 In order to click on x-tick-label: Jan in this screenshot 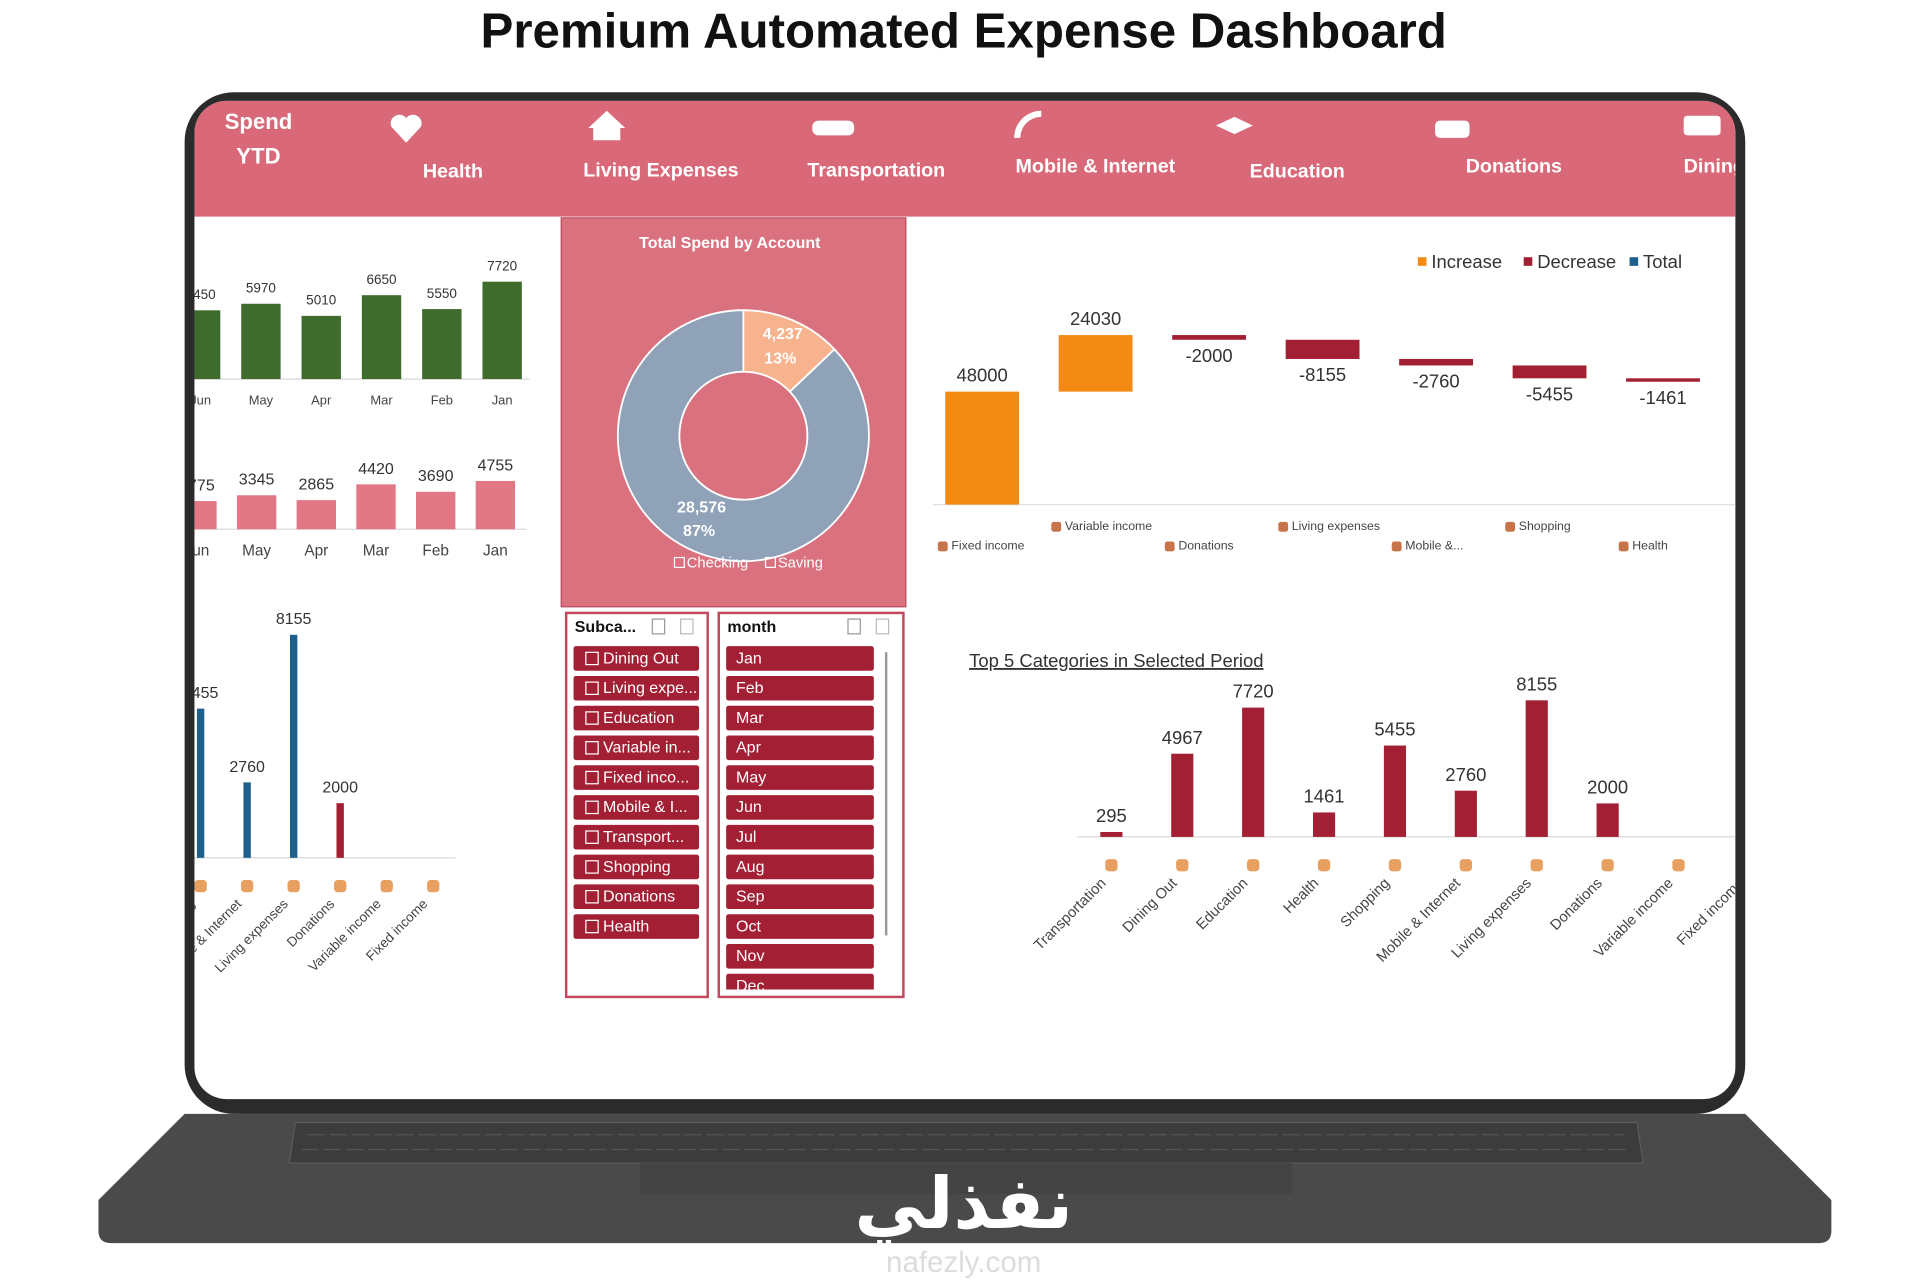, I will do `click(495, 550)`.